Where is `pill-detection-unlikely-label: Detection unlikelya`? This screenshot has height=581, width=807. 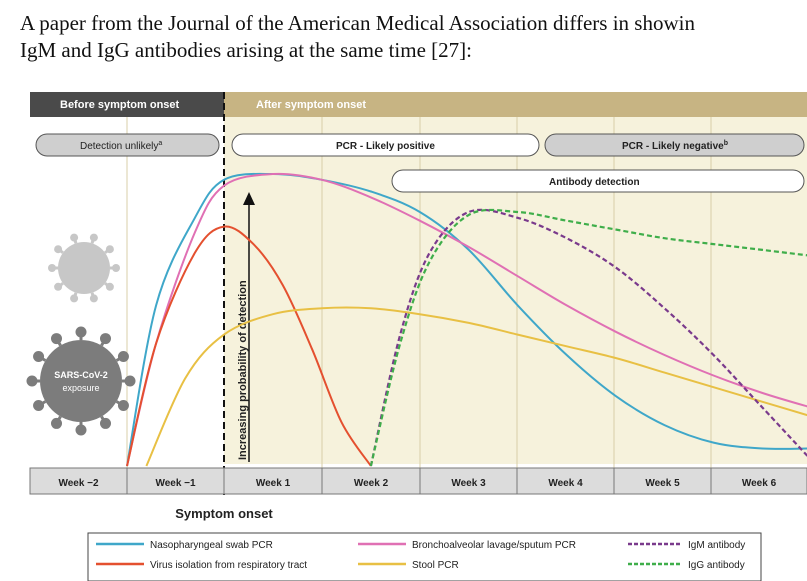 pill-detection-unlikely-label: Detection unlikelya is located at coordinates (121, 146).